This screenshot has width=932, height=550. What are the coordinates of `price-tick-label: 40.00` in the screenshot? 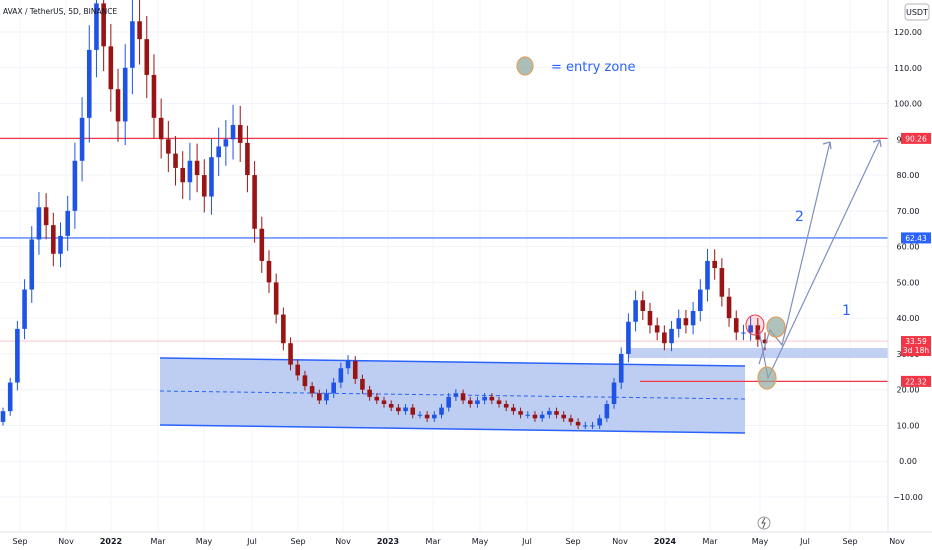 It's located at (908, 318).